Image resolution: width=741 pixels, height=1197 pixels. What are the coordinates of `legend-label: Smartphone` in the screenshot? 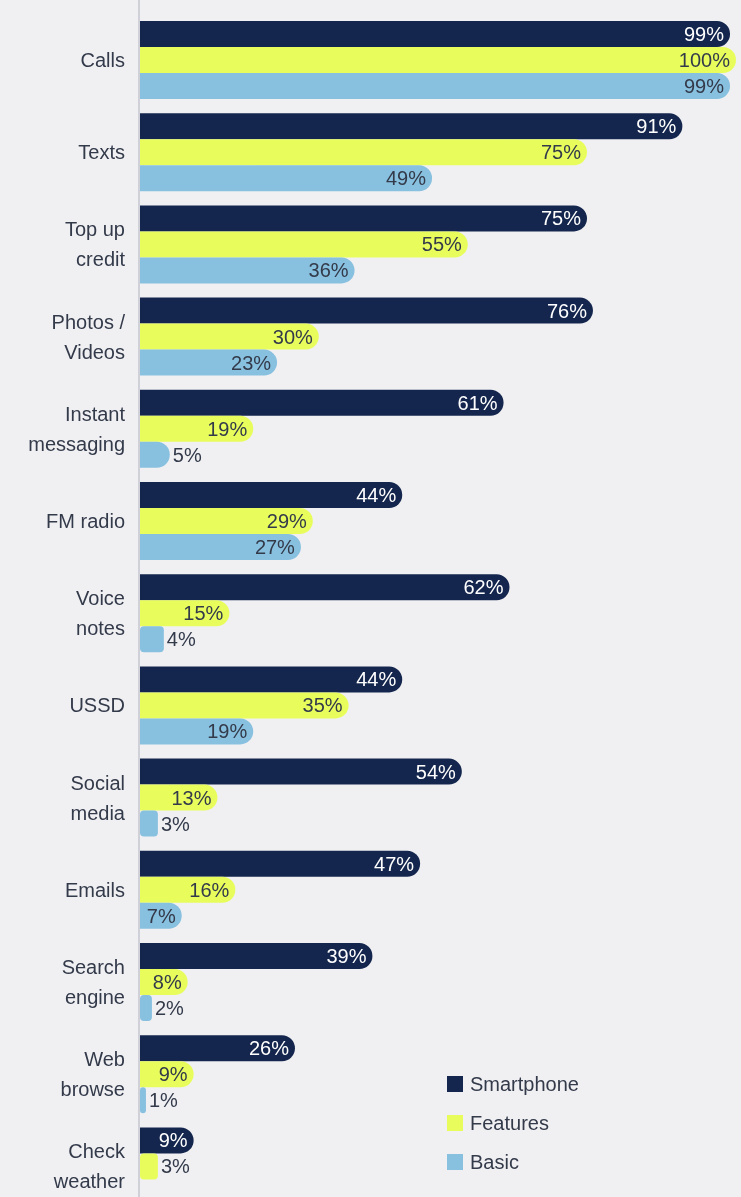 It's located at (524, 1084).